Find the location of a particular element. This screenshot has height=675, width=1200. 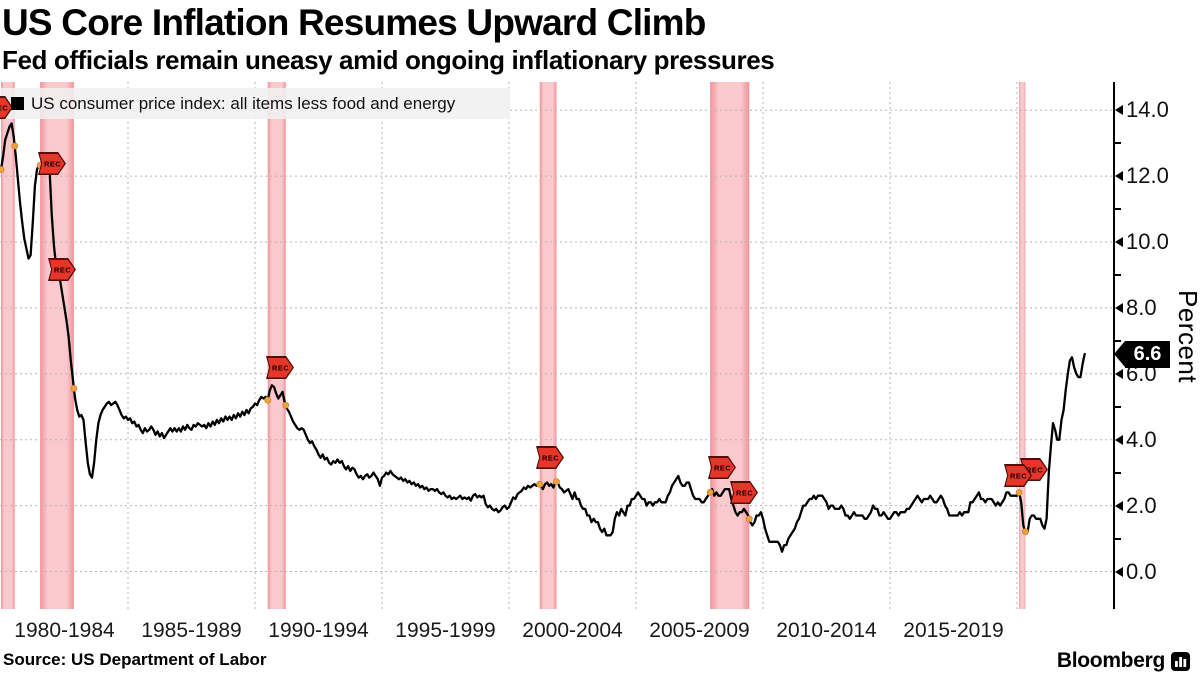

y-tick-label: 14.0 is located at coordinates (1147, 110).